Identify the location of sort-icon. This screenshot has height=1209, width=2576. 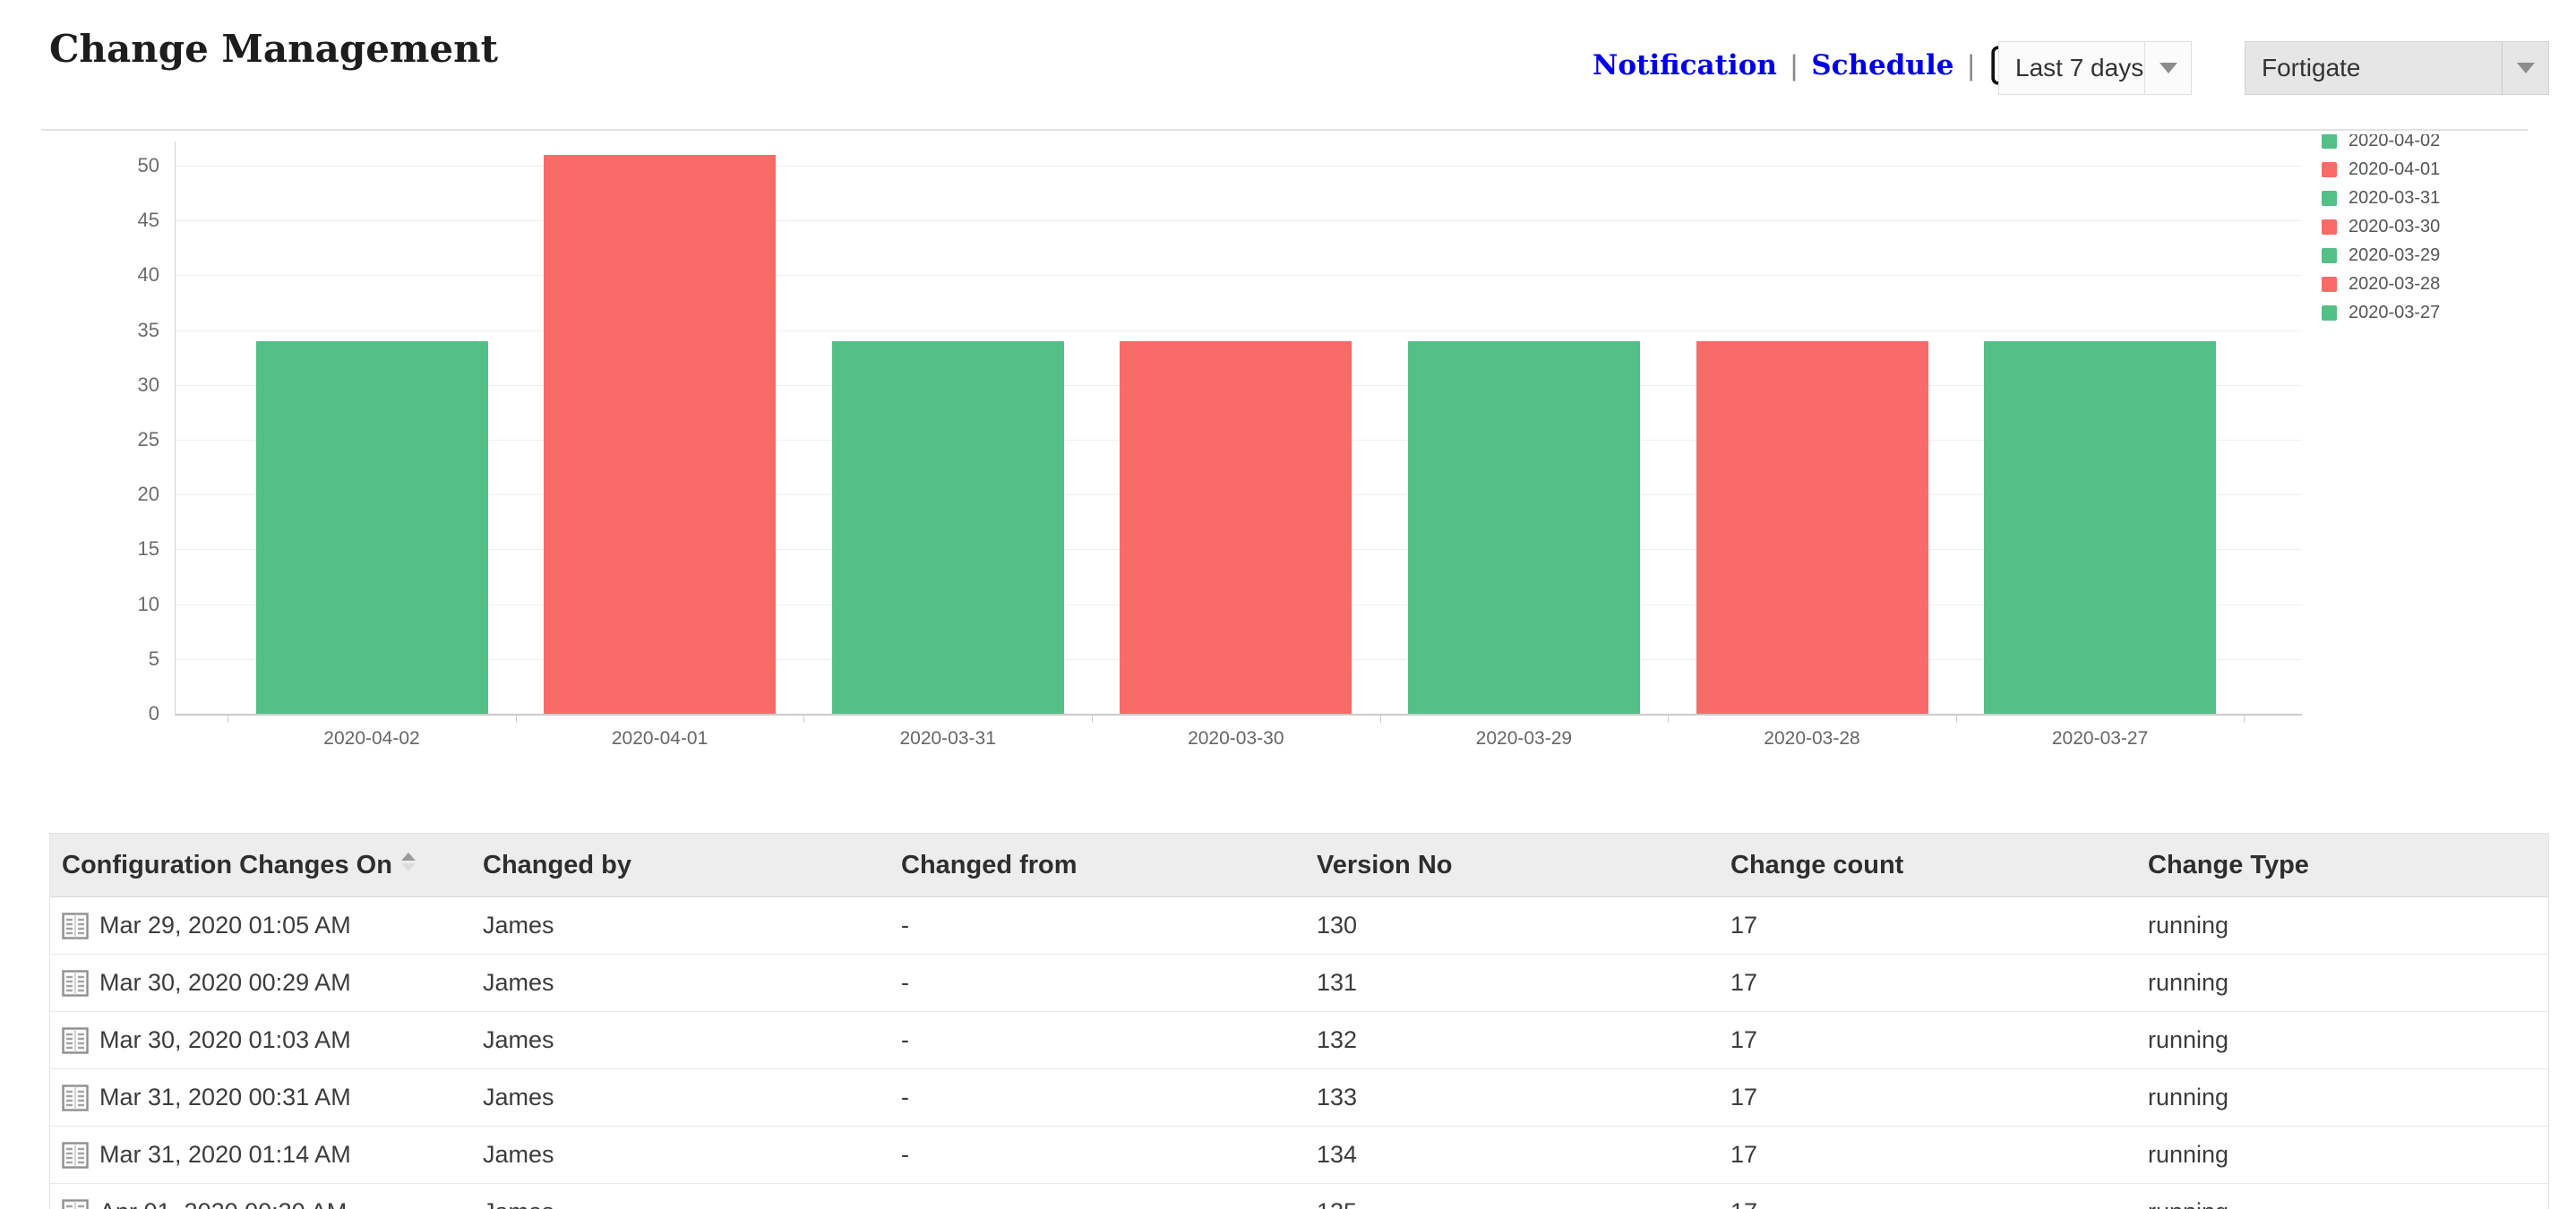
(408, 861).